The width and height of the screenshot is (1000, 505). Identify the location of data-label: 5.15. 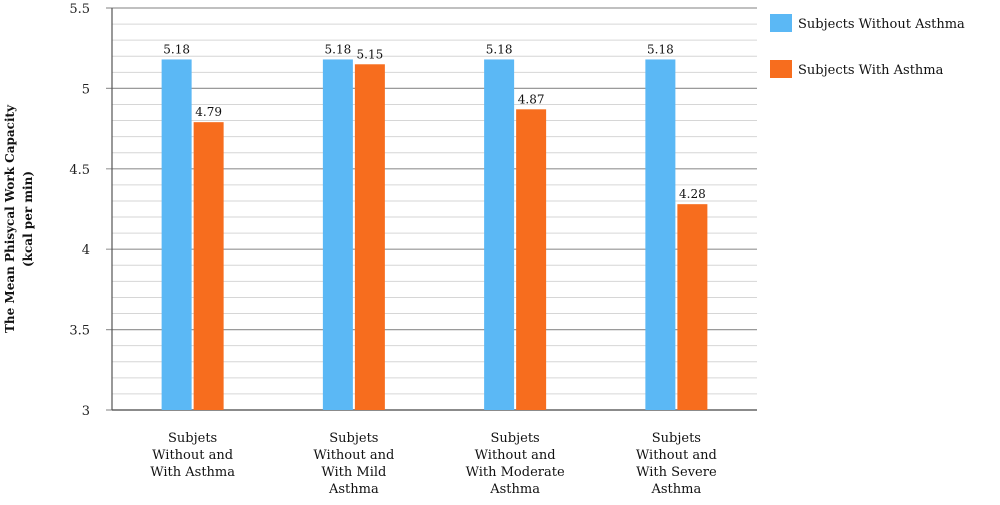
(370, 54).